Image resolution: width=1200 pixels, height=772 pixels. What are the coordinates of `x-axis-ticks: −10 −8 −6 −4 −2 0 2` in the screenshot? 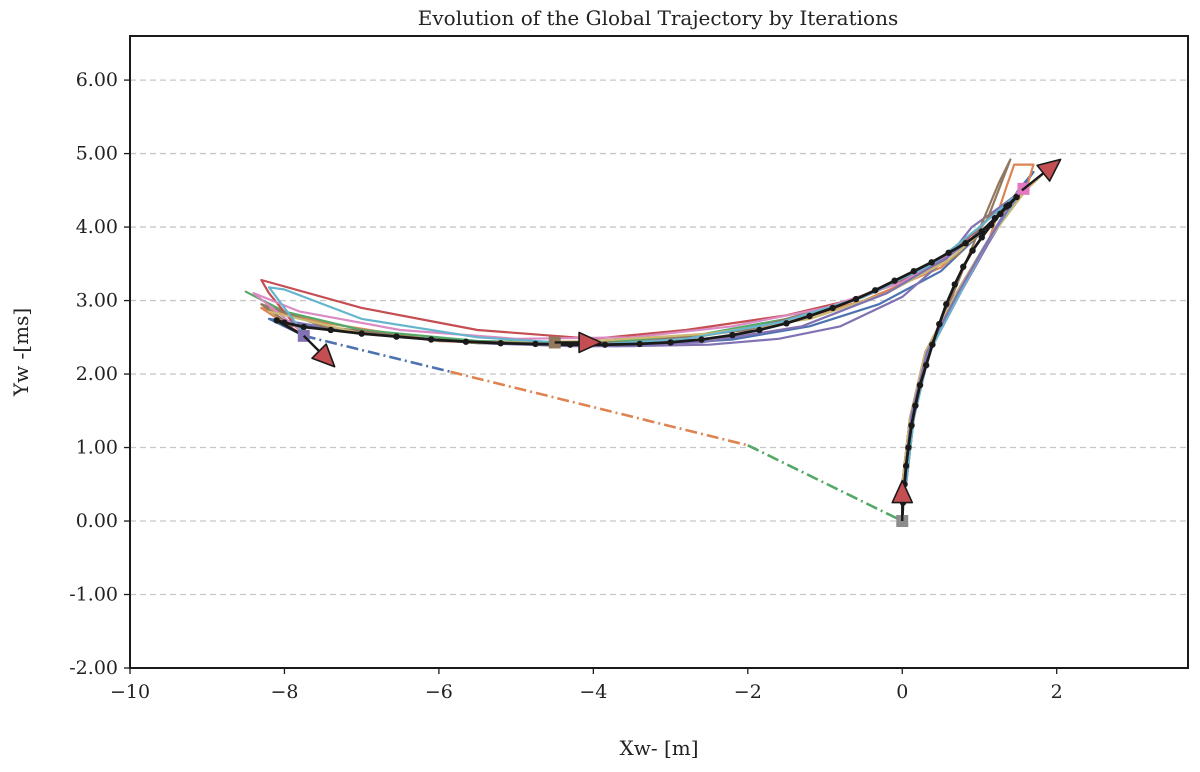 It's located at (586, 685).